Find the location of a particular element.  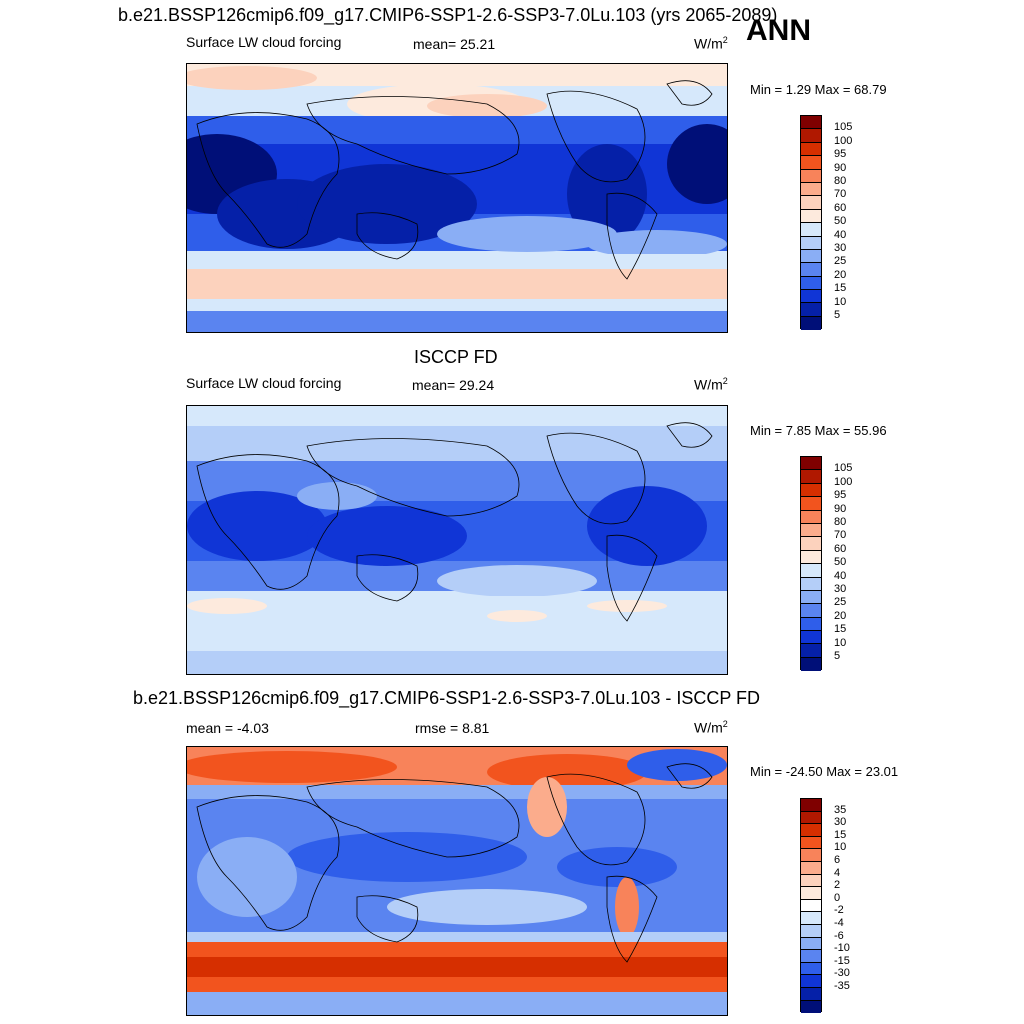

colorbar-tick-label: 35 is located at coordinates (840, 809).